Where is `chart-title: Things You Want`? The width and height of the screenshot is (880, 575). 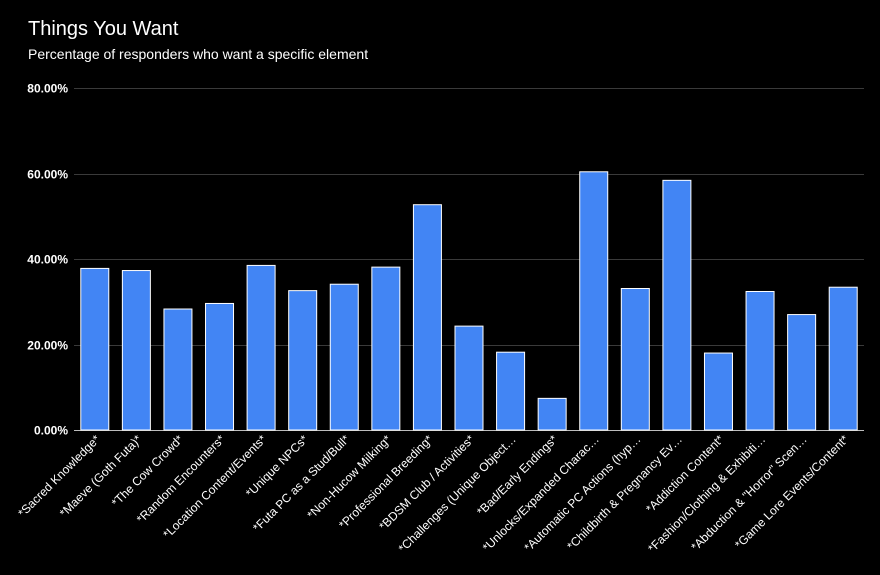 chart-title: Things You Want is located at coordinates (103, 29).